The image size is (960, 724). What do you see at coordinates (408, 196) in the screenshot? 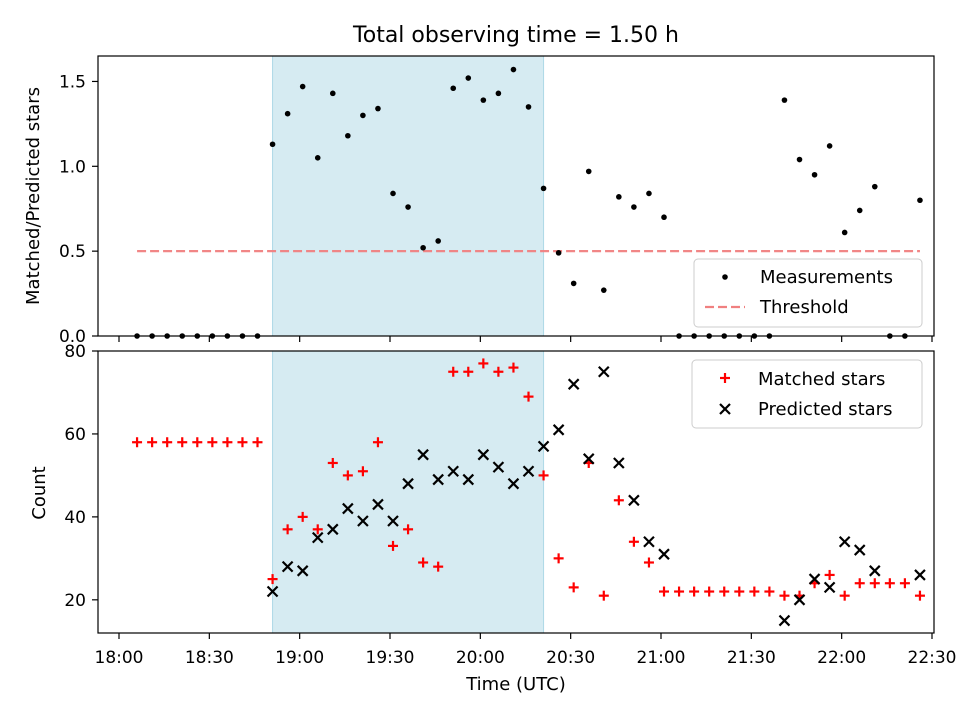
I see `observing-window-shade` at bounding box center [408, 196].